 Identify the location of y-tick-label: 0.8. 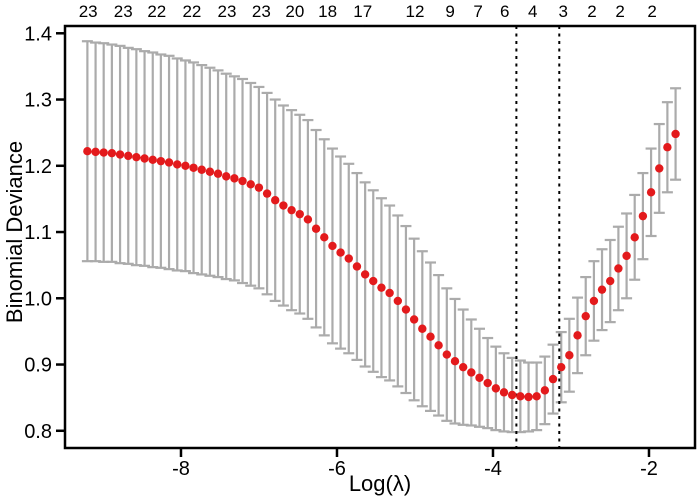
(38, 432).